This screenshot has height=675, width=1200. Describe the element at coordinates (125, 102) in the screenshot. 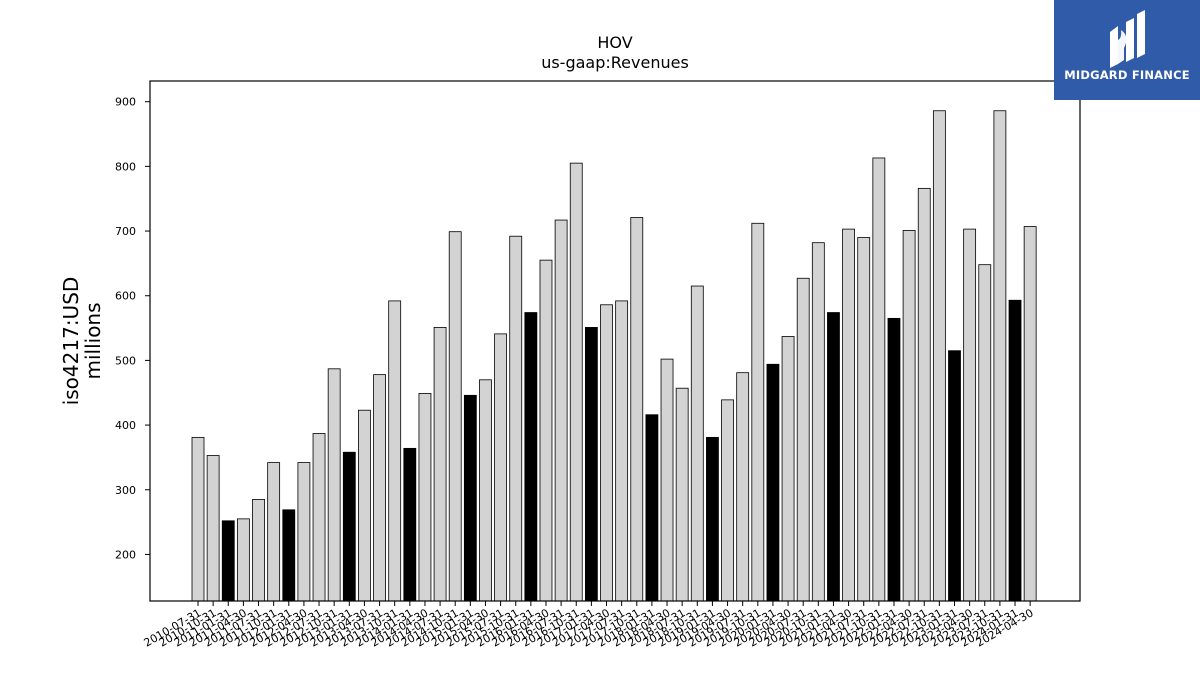

I see `y-tick-label: 900` at that location.